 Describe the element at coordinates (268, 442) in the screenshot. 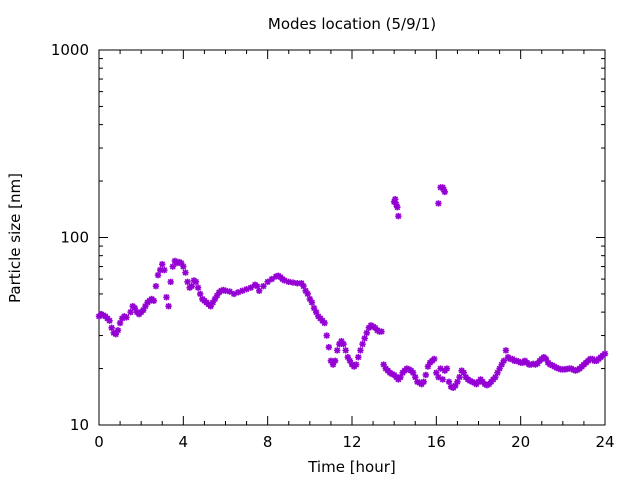

I see `x-tick-label: 8` at that location.